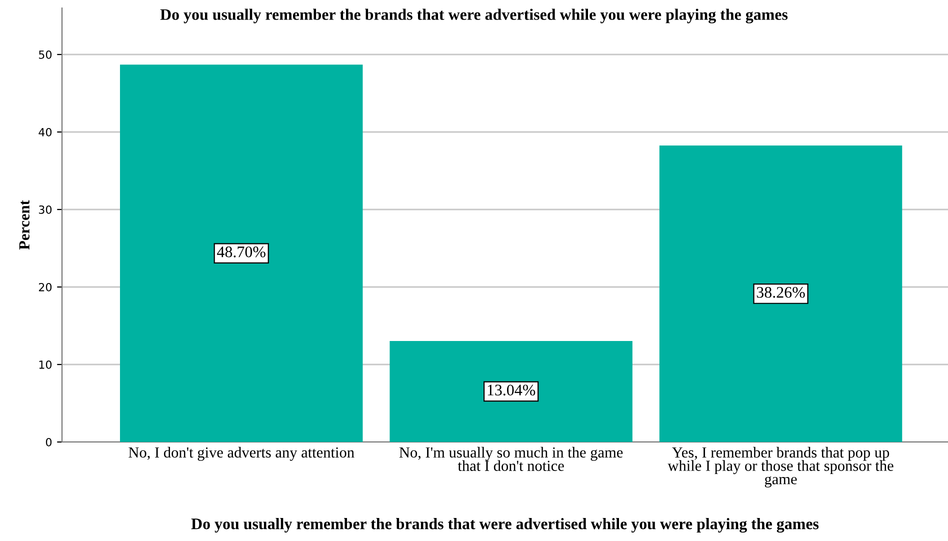 The image size is (948, 541). I want to click on x-axis-title: Do you usually remember the brands that were advertised while you were playing the games, so click(505, 525).